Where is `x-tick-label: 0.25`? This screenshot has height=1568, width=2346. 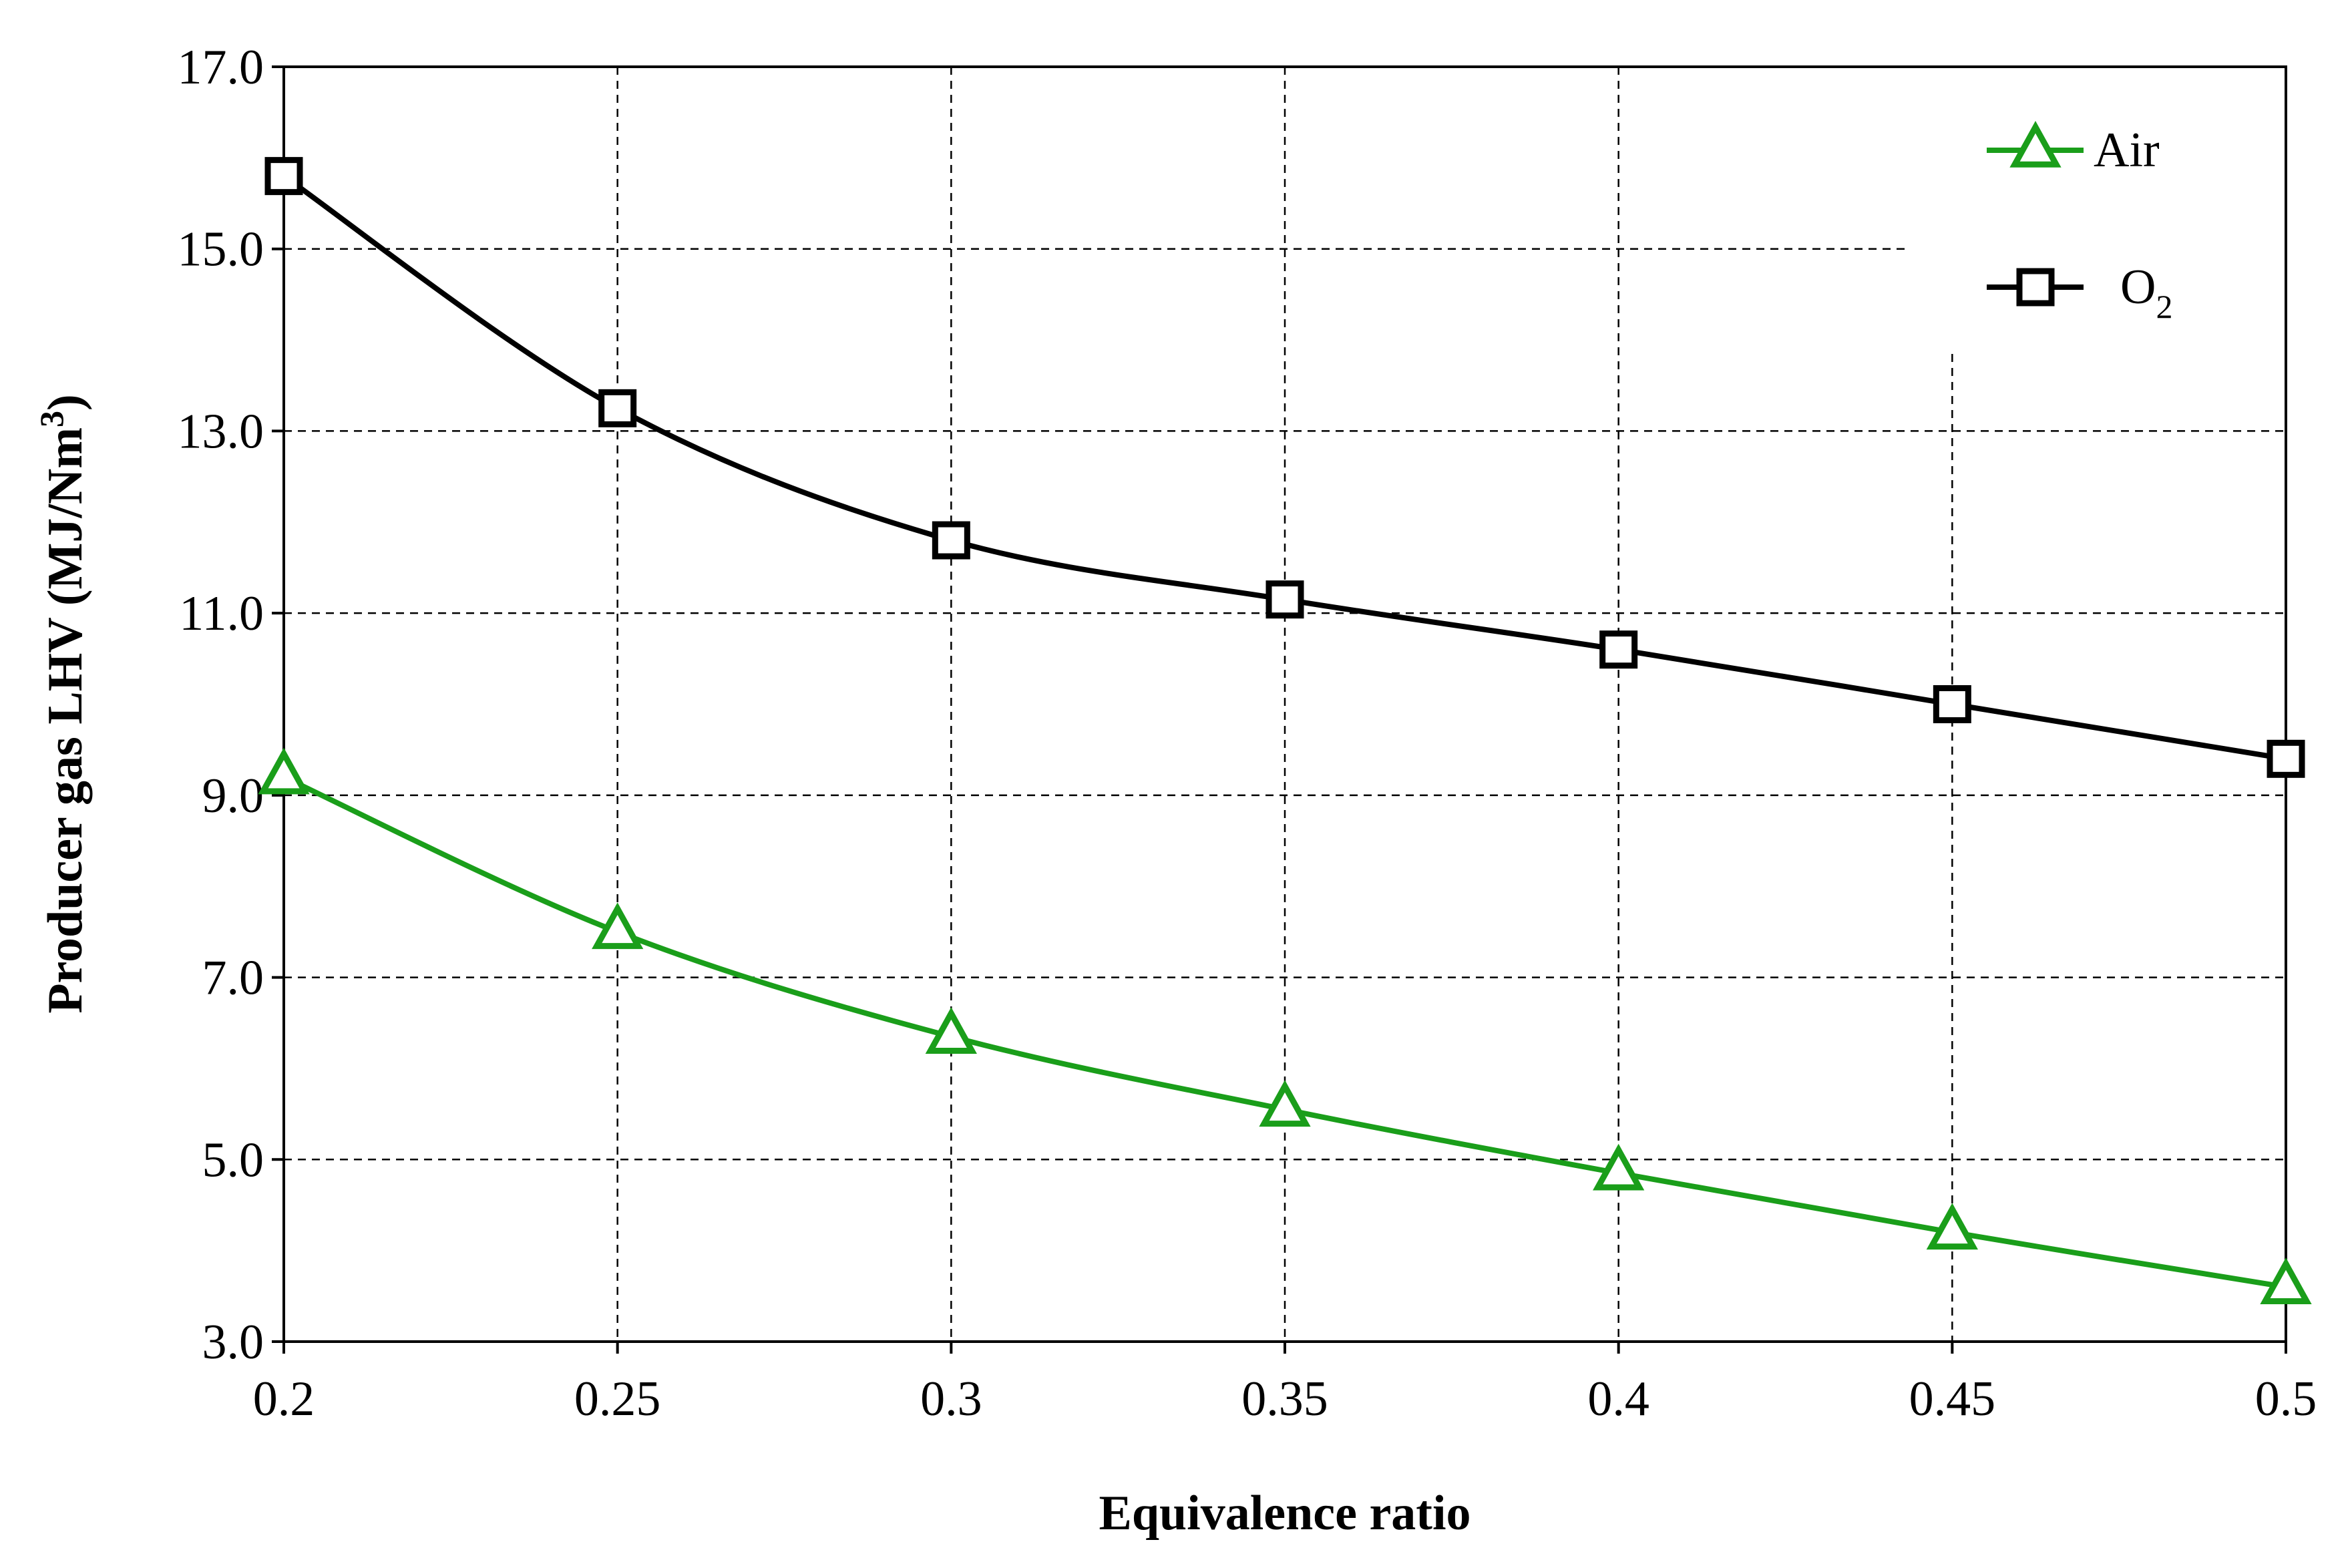
x-tick-label: 0.25 is located at coordinates (617, 1399).